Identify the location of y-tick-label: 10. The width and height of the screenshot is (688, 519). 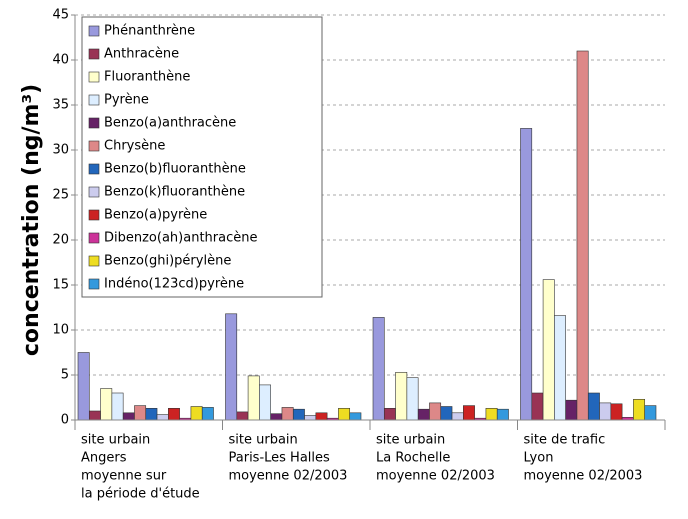
(60, 330).